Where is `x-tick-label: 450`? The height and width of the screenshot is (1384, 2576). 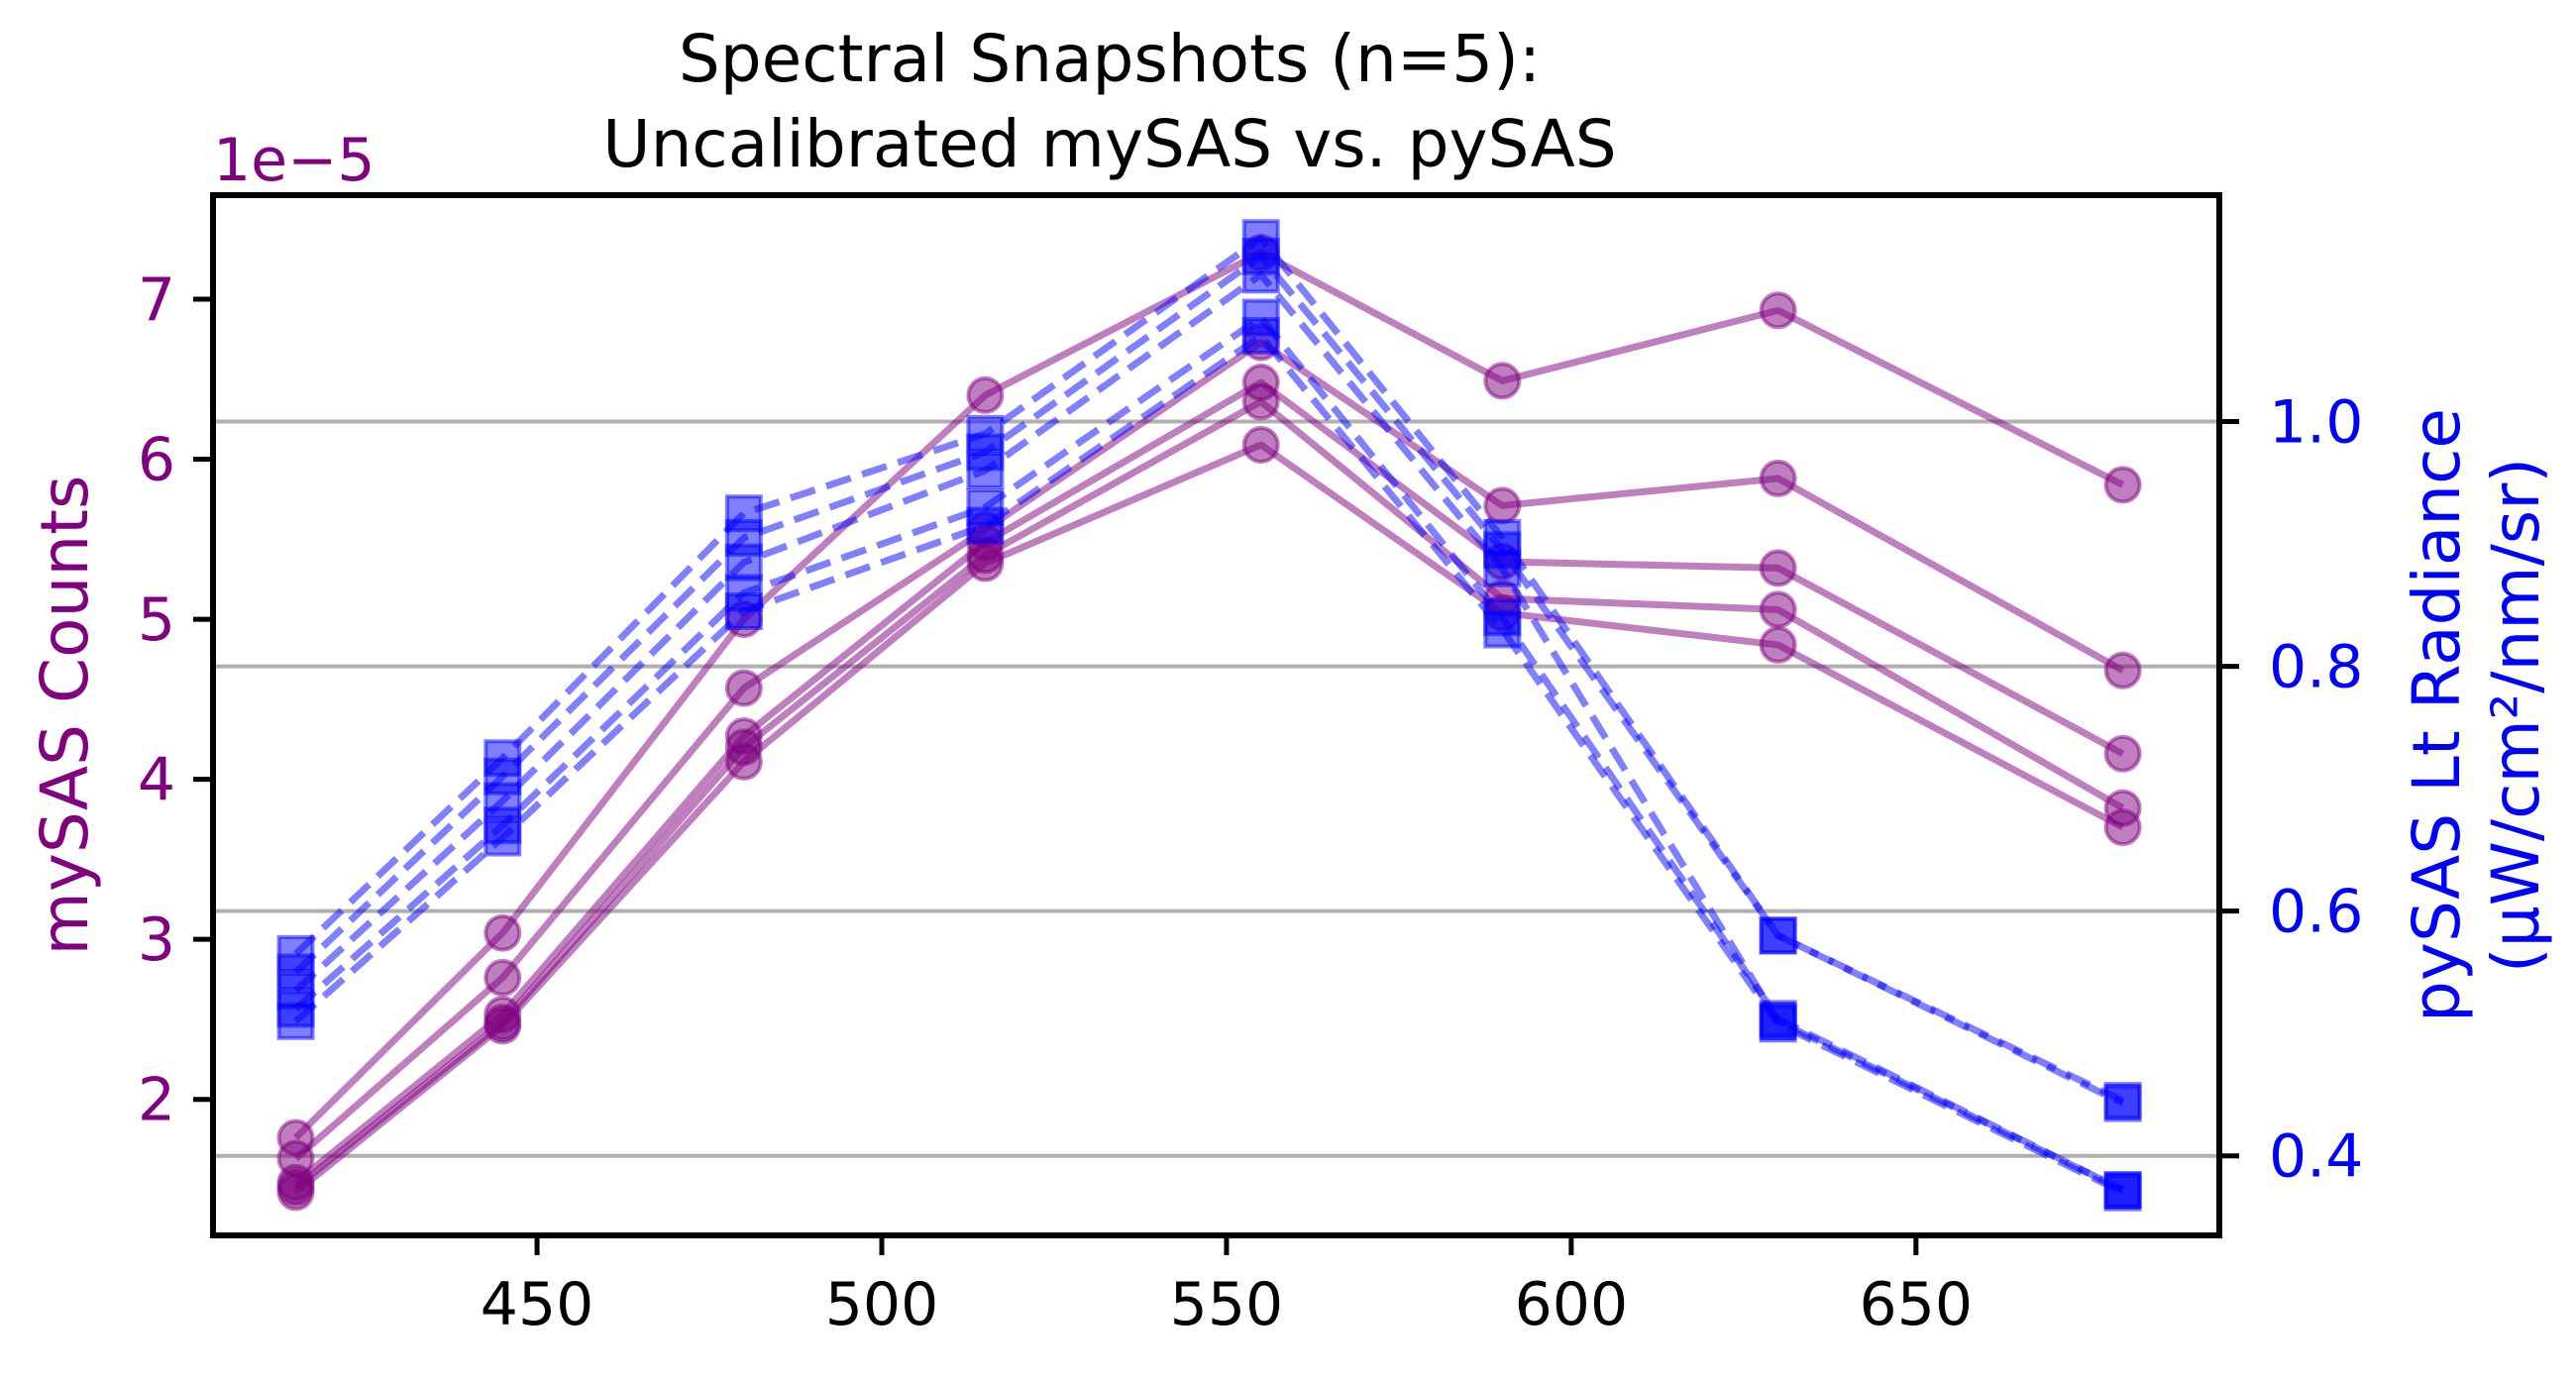 x-tick-label: 450 is located at coordinates (537, 1305).